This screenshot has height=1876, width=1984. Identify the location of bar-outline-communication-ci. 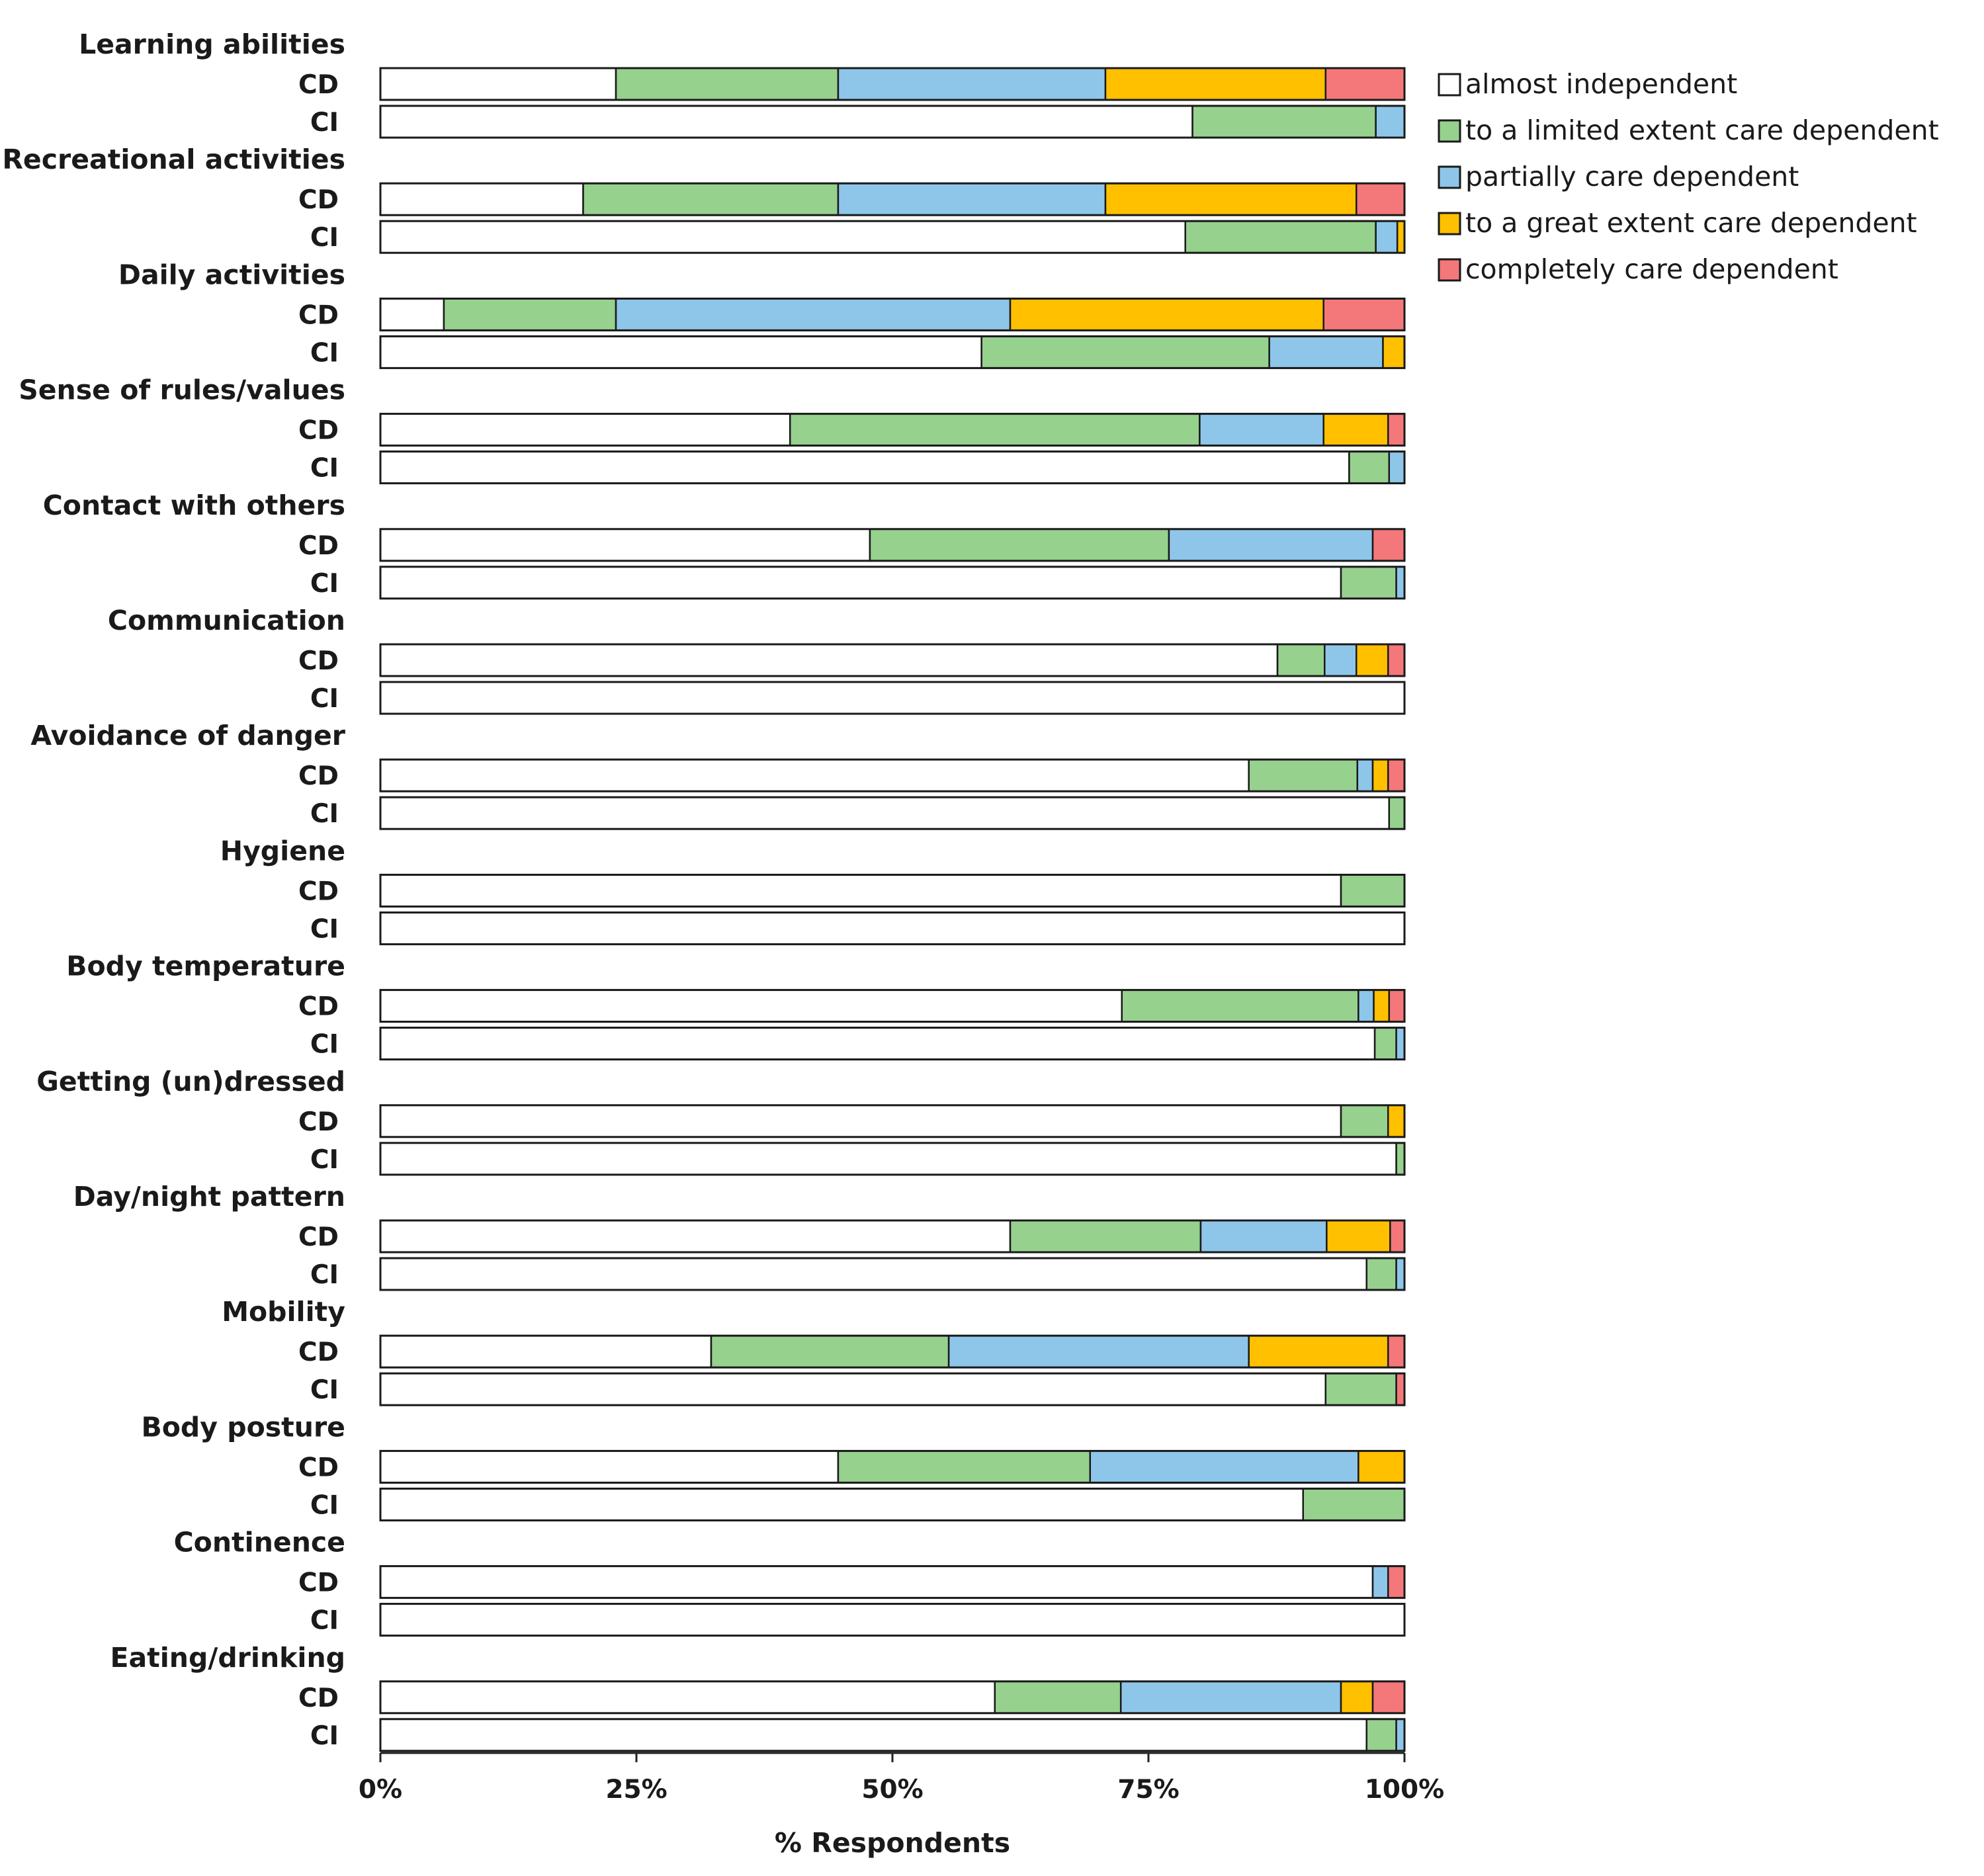
(892, 698).